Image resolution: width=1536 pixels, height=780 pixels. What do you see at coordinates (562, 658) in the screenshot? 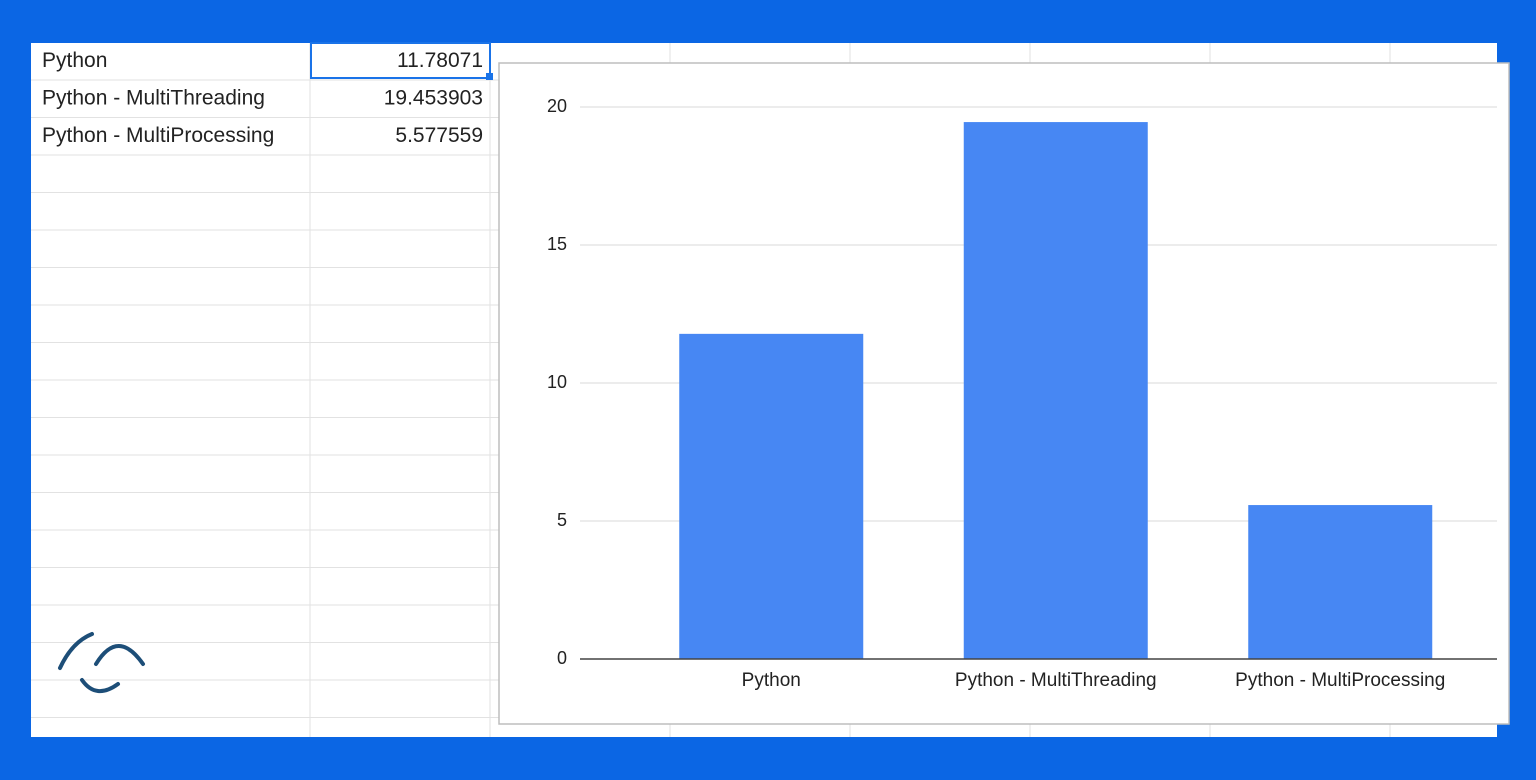
I see `y-tick-label: 0` at bounding box center [562, 658].